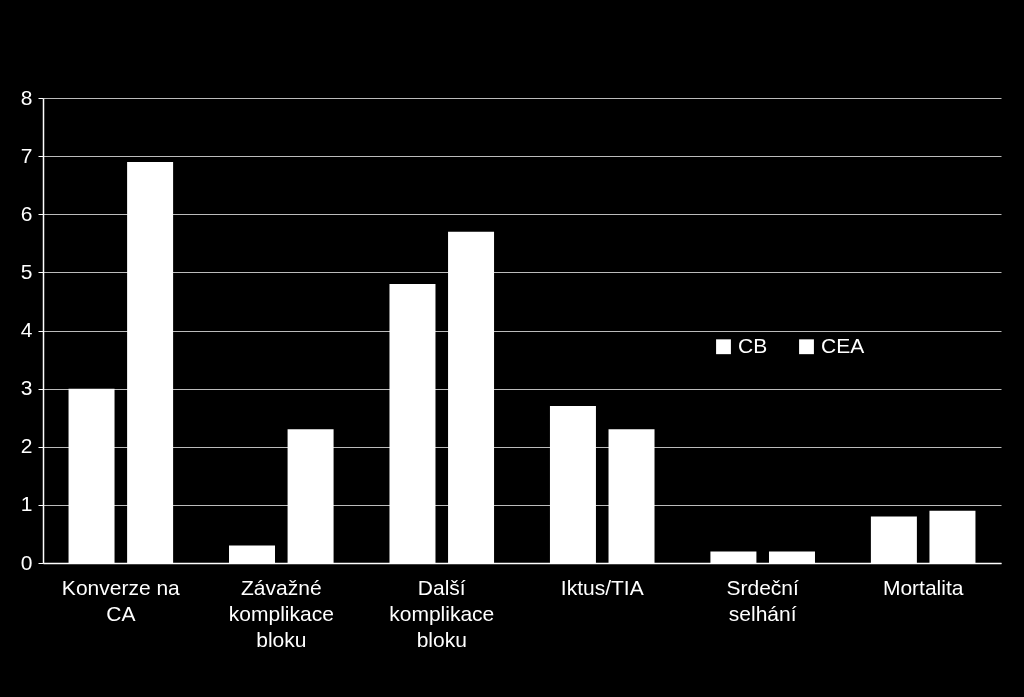  What do you see at coordinates (26, 388) in the screenshot?
I see `y-tick-label: 3` at bounding box center [26, 388].